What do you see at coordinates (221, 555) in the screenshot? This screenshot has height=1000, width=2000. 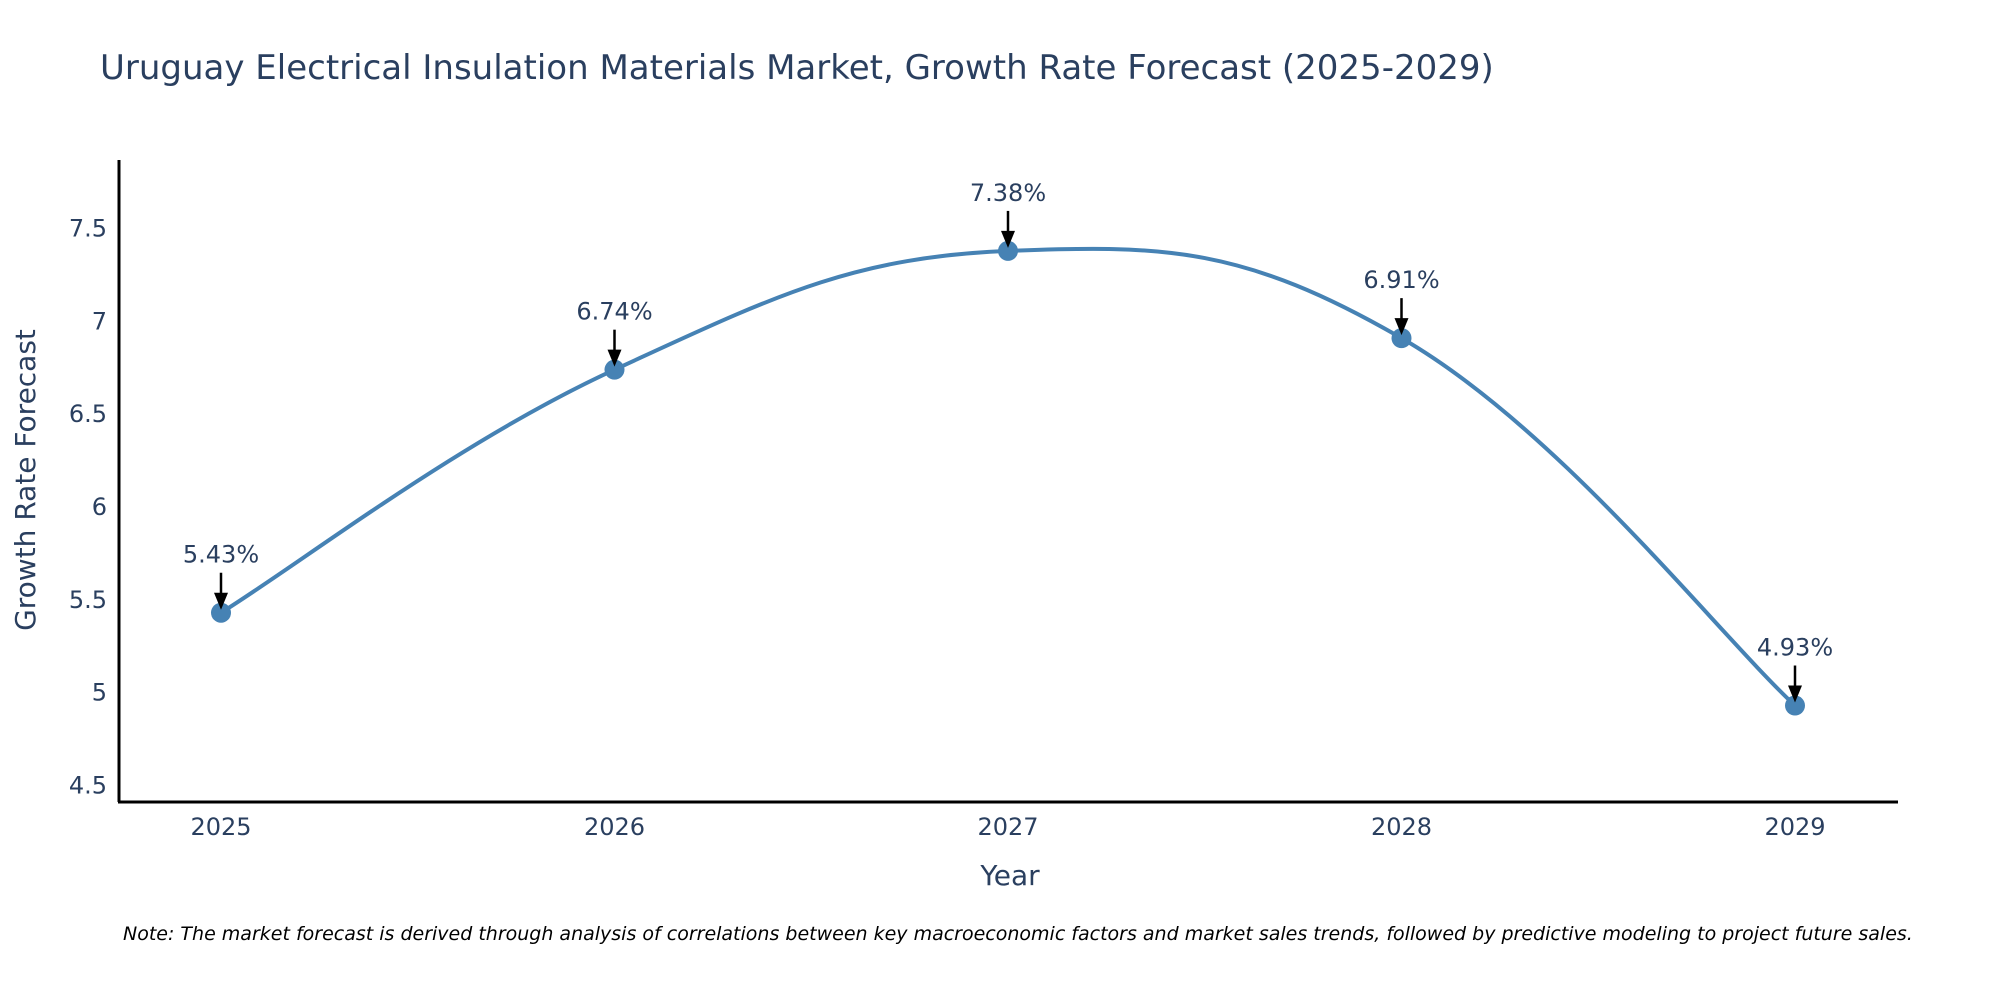 I see `data-label: 5.43%` at bounding box center [221, 555].